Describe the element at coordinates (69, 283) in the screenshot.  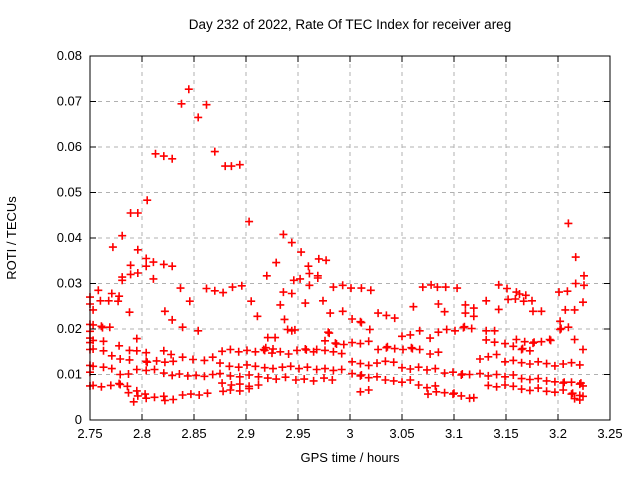
I see `y-tick-label: 0.03` at that location.